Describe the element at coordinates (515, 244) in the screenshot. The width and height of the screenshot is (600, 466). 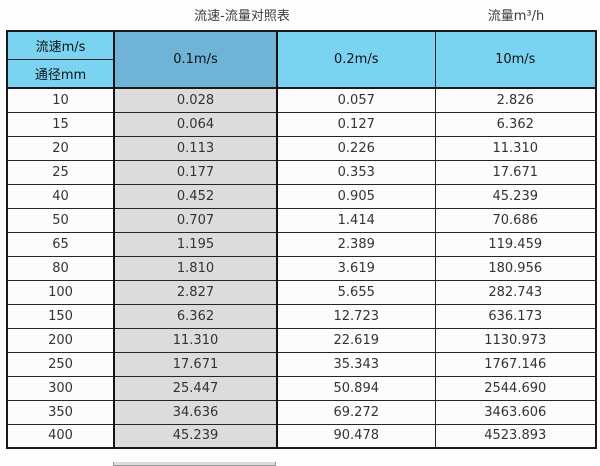
I see `value-cell: 119.459` at that location.